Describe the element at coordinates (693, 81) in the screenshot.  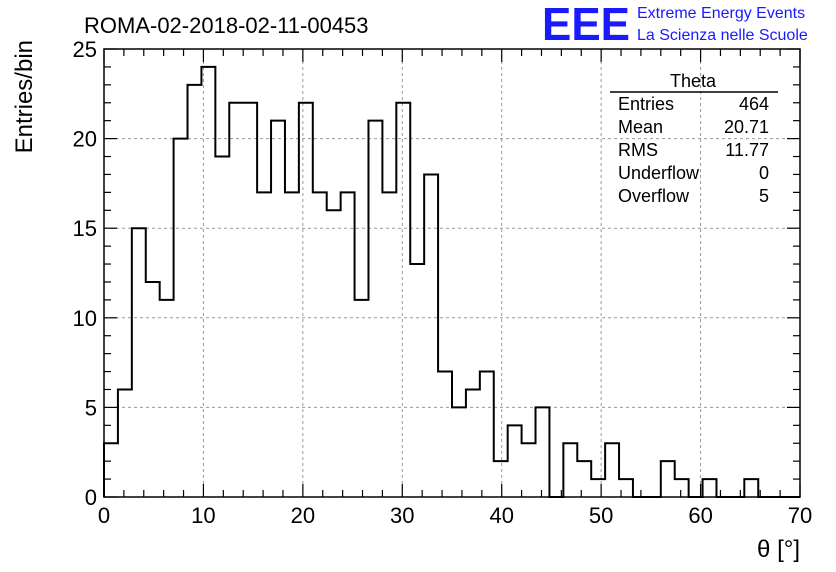
I see `stats-title: Theta` at that location.